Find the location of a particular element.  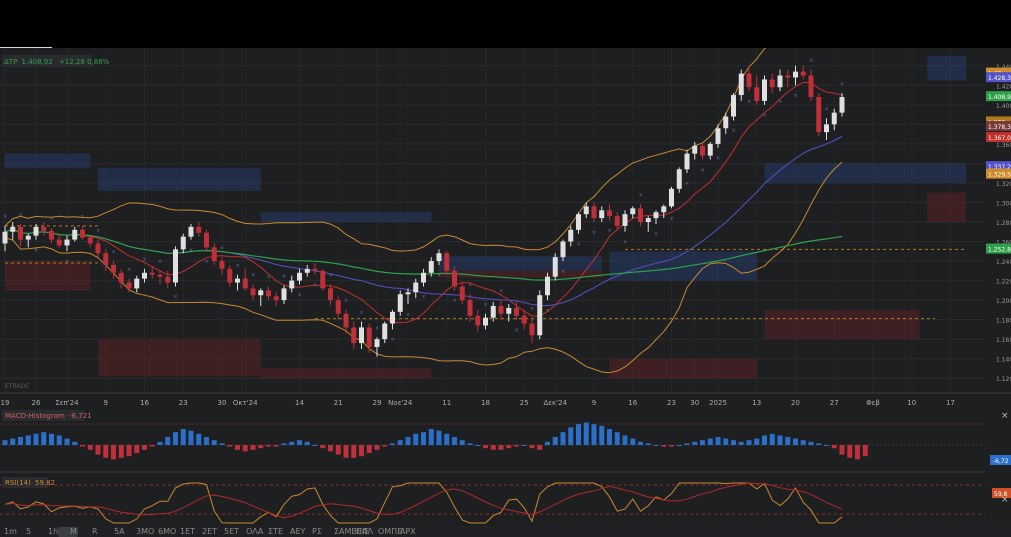

toolbar-item: ΟΜΠΕ is located at coordinates (390, 531).